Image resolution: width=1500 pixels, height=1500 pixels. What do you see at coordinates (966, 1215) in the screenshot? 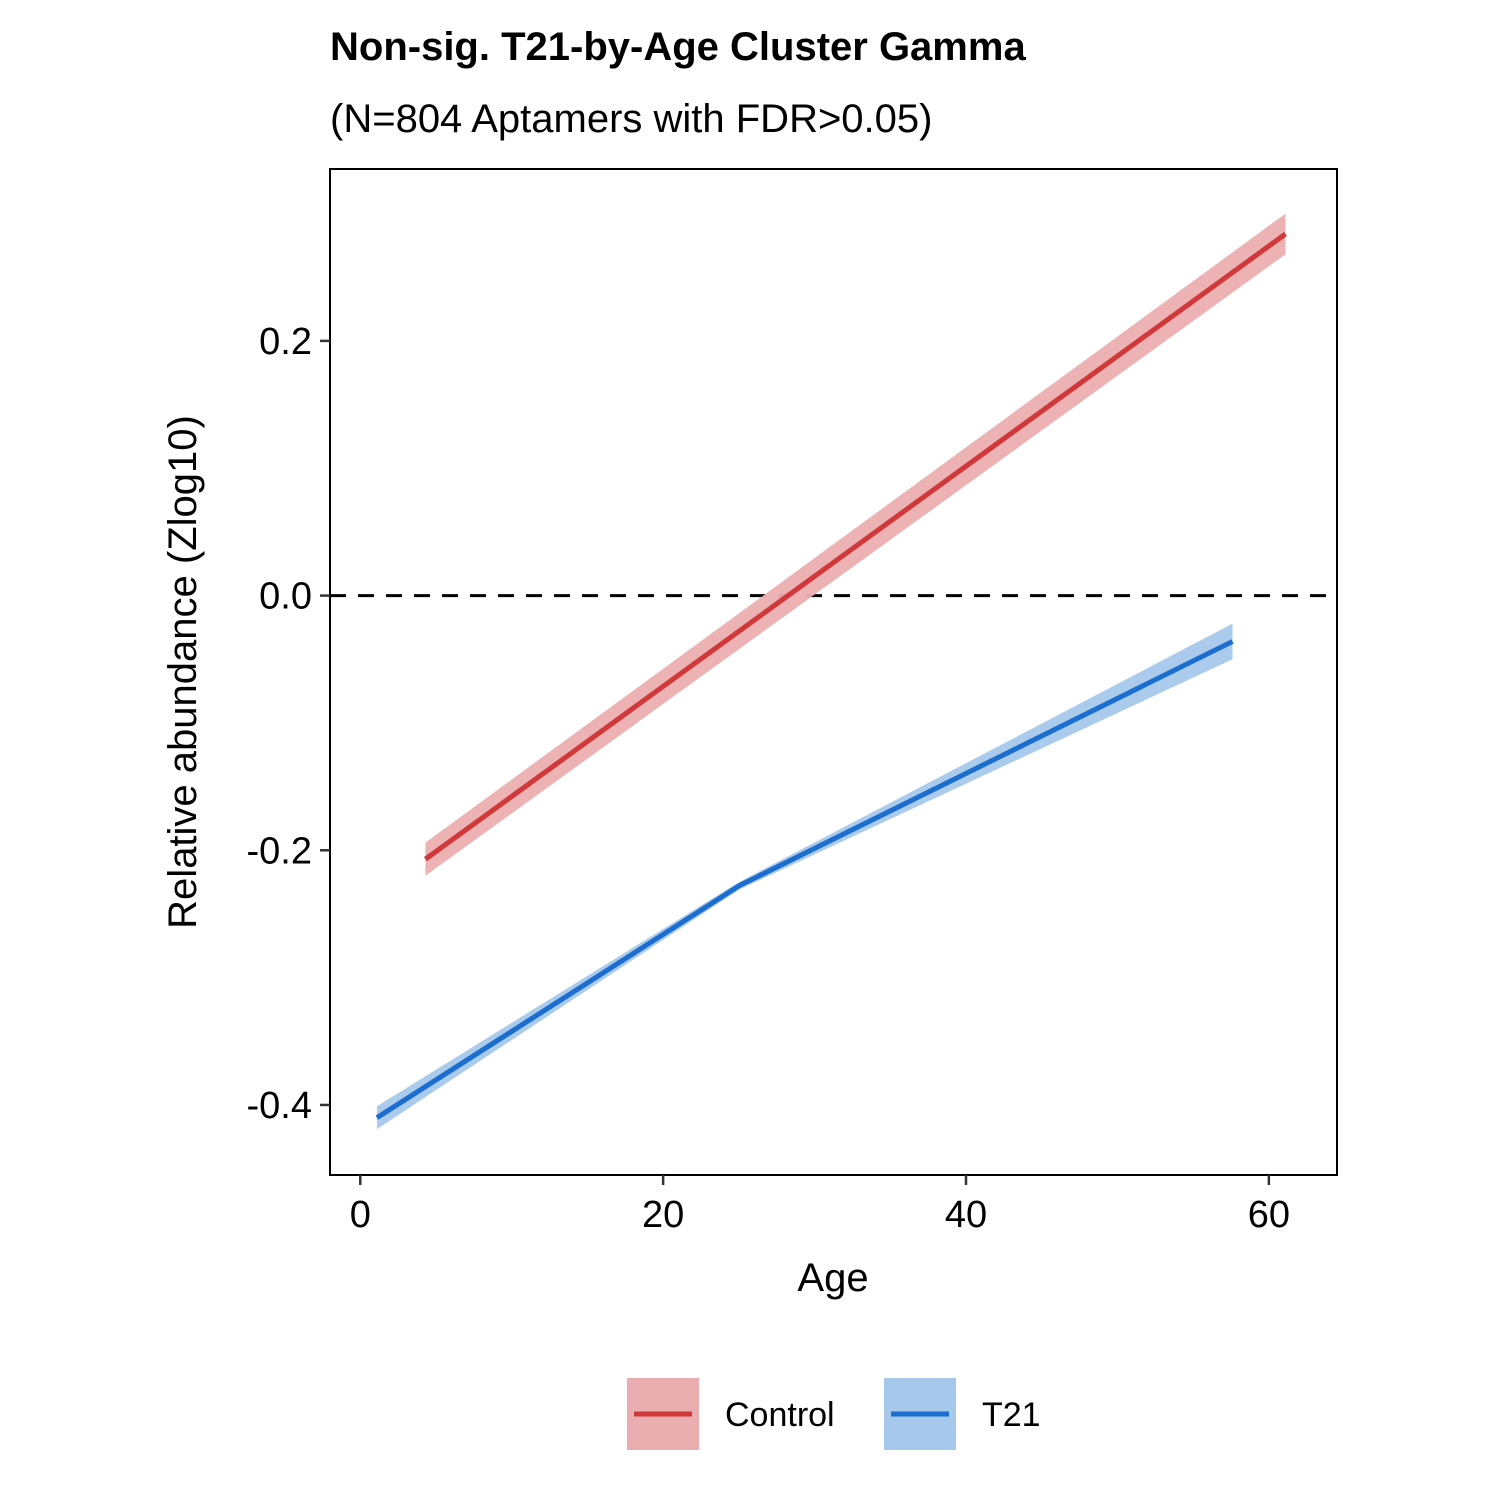
I see `x-tick-label: 40` at bounding box center [966, 1215].